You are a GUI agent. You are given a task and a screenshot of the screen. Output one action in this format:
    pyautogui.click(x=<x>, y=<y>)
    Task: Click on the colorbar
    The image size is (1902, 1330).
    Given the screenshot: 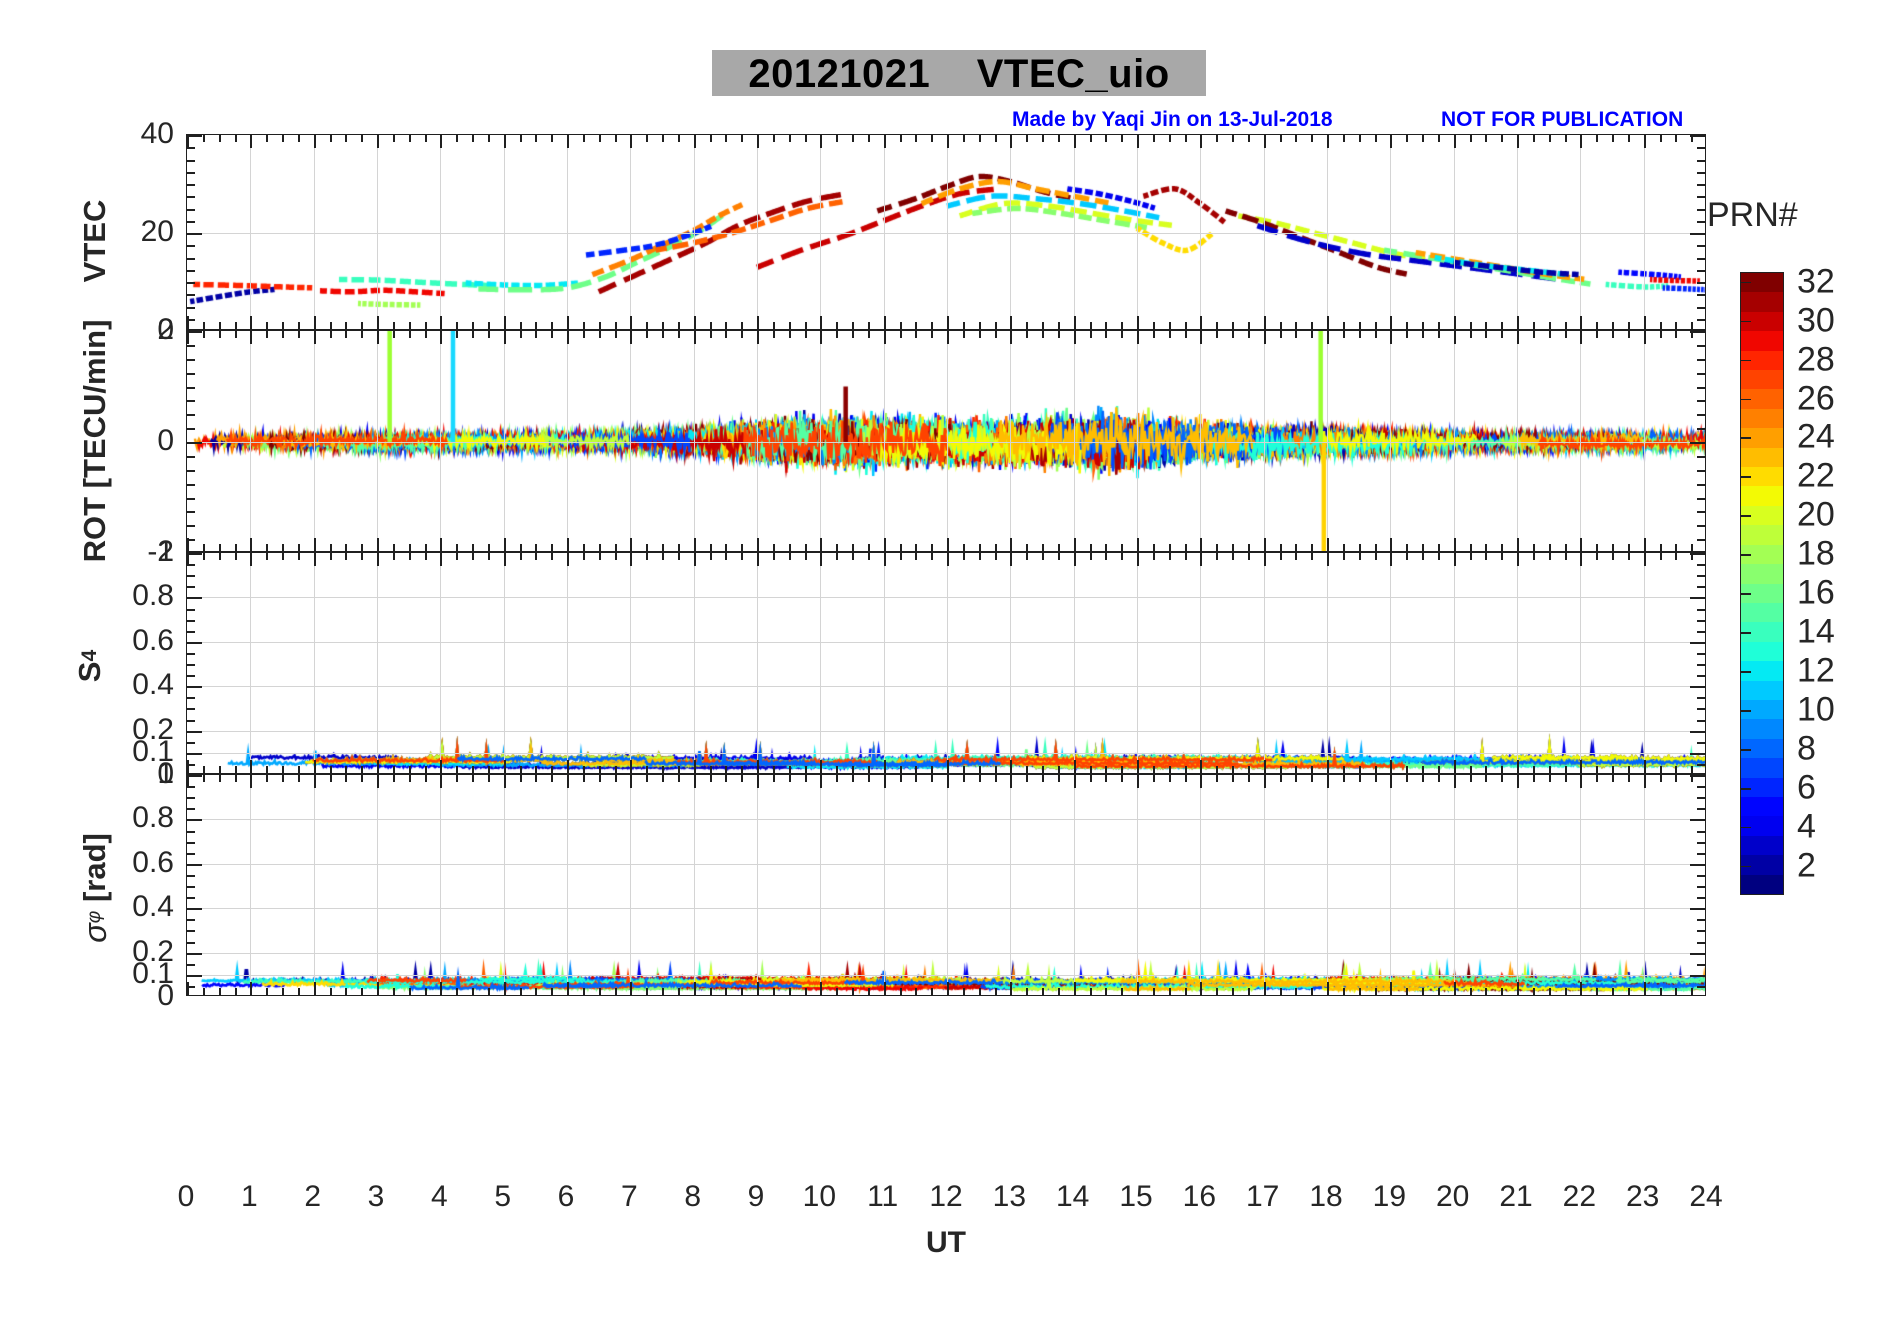 What is the action you would take?
    pyautogui.click(x=1762, y=583)
    